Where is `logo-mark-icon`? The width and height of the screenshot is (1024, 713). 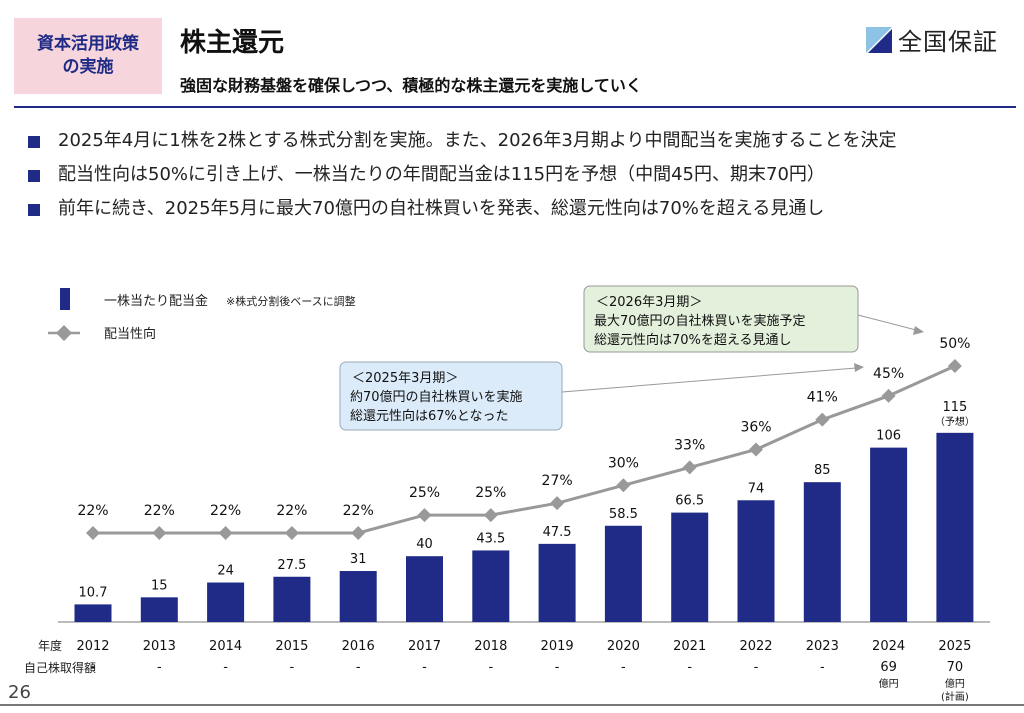 logo-mark-icon is located at coordinates (879, 39).